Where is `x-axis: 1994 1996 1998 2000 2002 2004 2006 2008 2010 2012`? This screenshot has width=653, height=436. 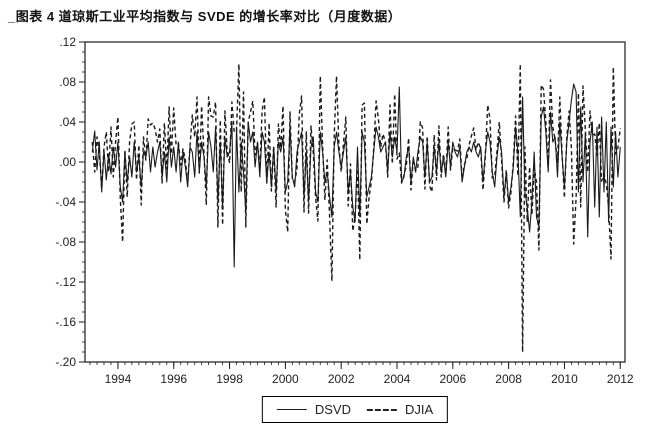 x-axis: 1994 1996 1998 2000 2002 2004 2006 2008 2010 2012 is located at coordinates (361, 374).